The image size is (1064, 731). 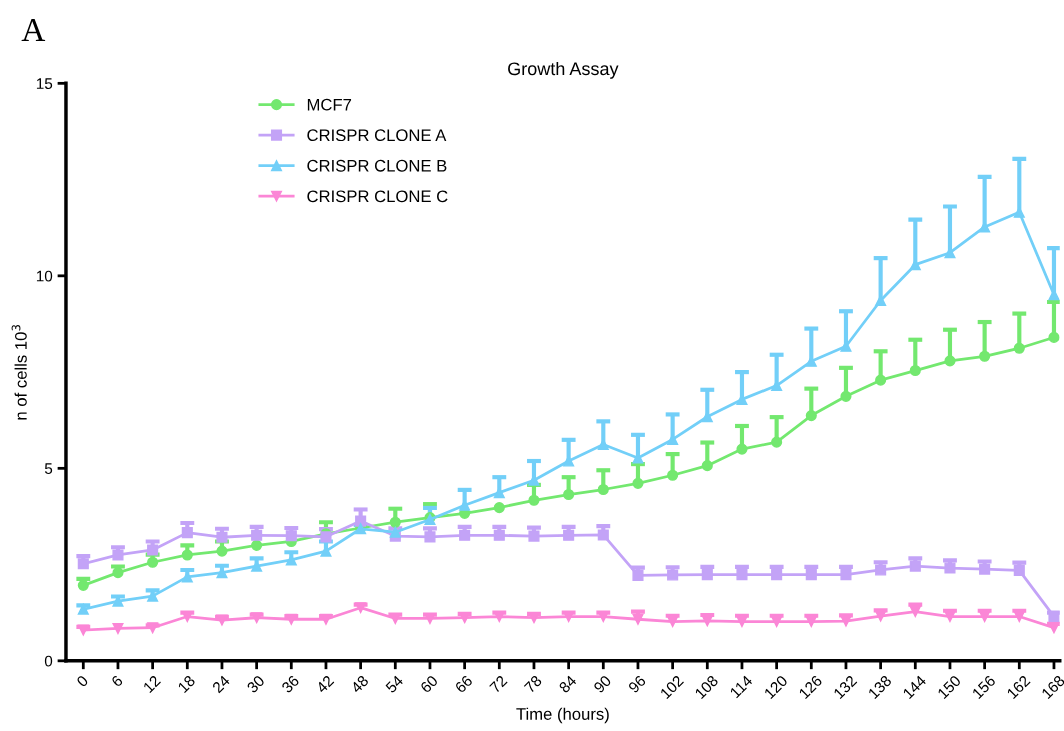 I want to click on x-tick-label: 114, so click(x=741, y=686).